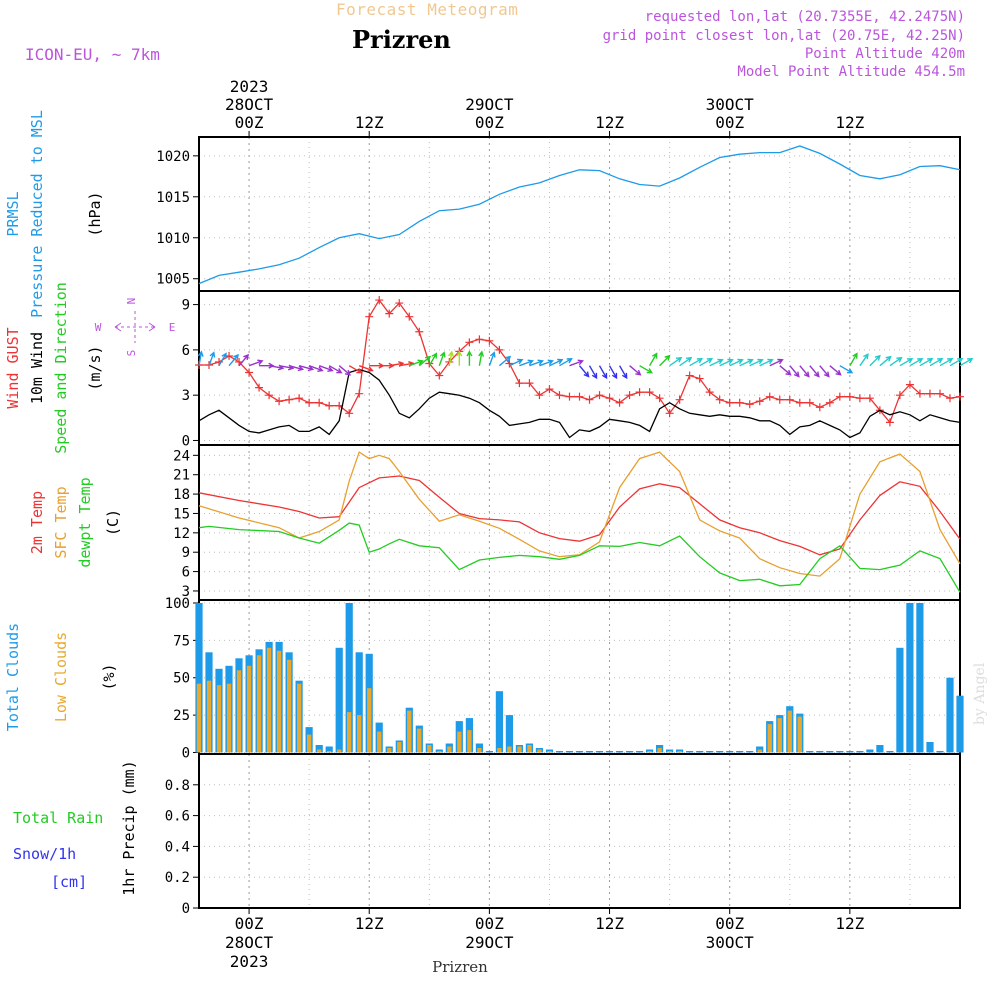  I want to click on x-tick-label-top: 12Z, so click(369, 122).